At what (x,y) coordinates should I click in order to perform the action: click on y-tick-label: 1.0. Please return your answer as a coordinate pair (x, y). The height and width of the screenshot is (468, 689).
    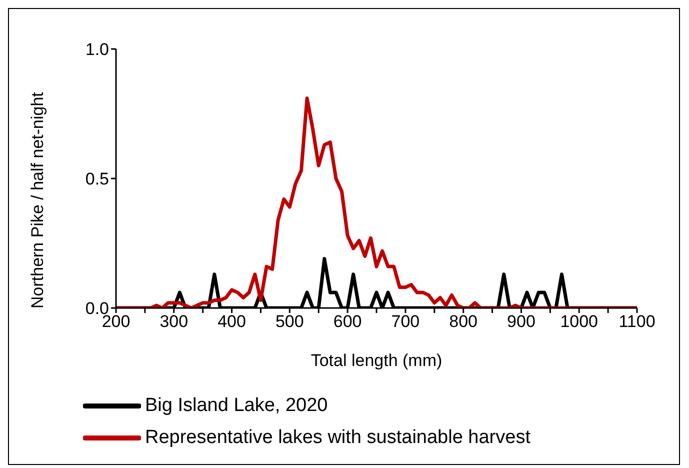
    Looking at the image, I should click on (97, 50).